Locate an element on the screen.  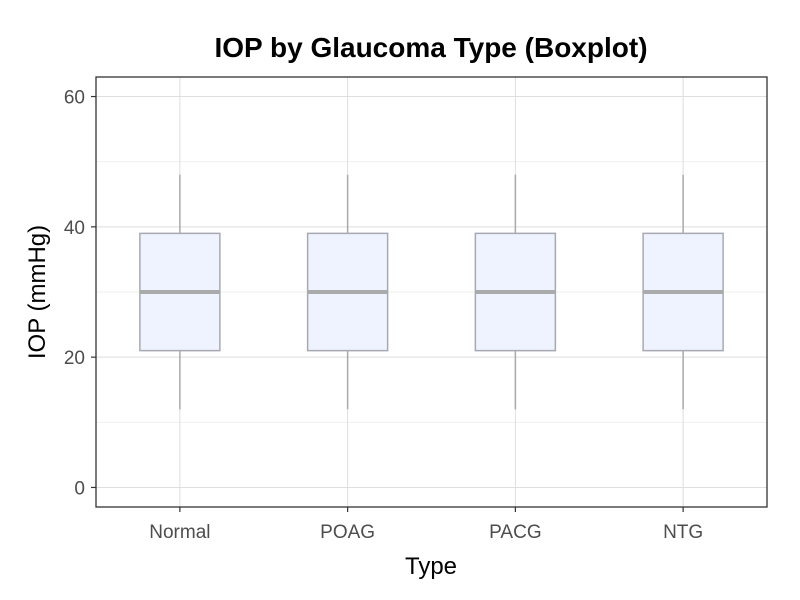
x-axis-label: Type is located at coordinates (431, 566).